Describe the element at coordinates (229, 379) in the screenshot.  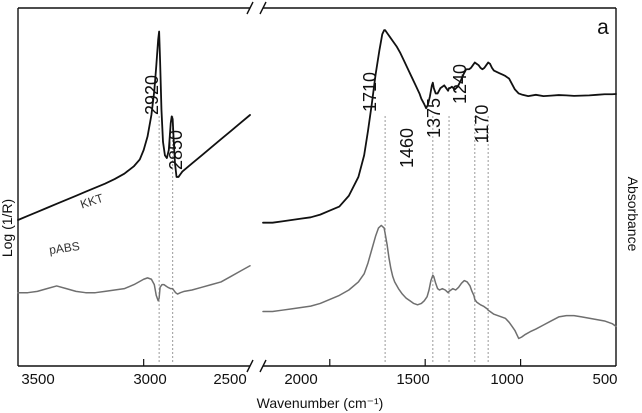
I see `x-tick-label-2500: 2500` at that location.